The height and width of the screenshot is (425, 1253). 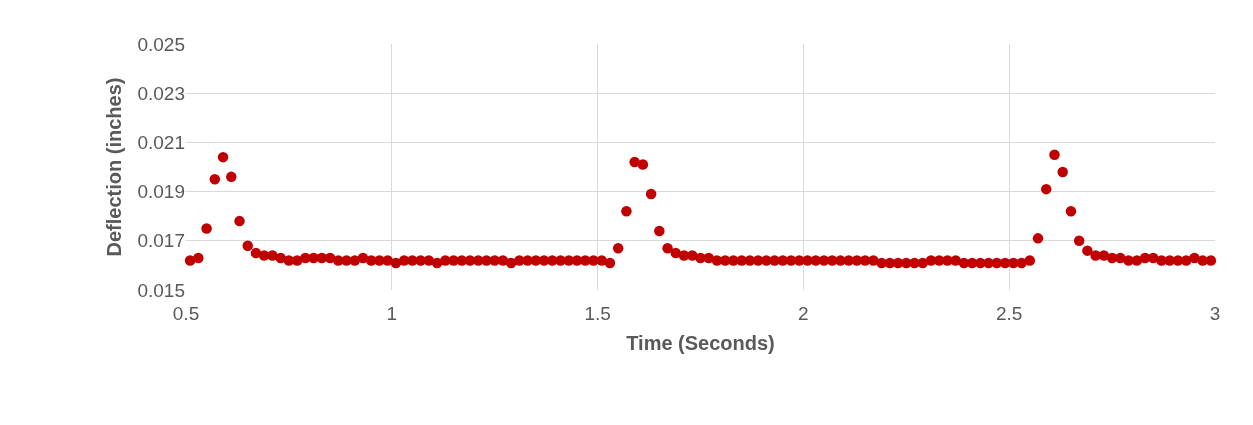 I want to click on x-tick-label: 3, so click(x=1215, y=313).